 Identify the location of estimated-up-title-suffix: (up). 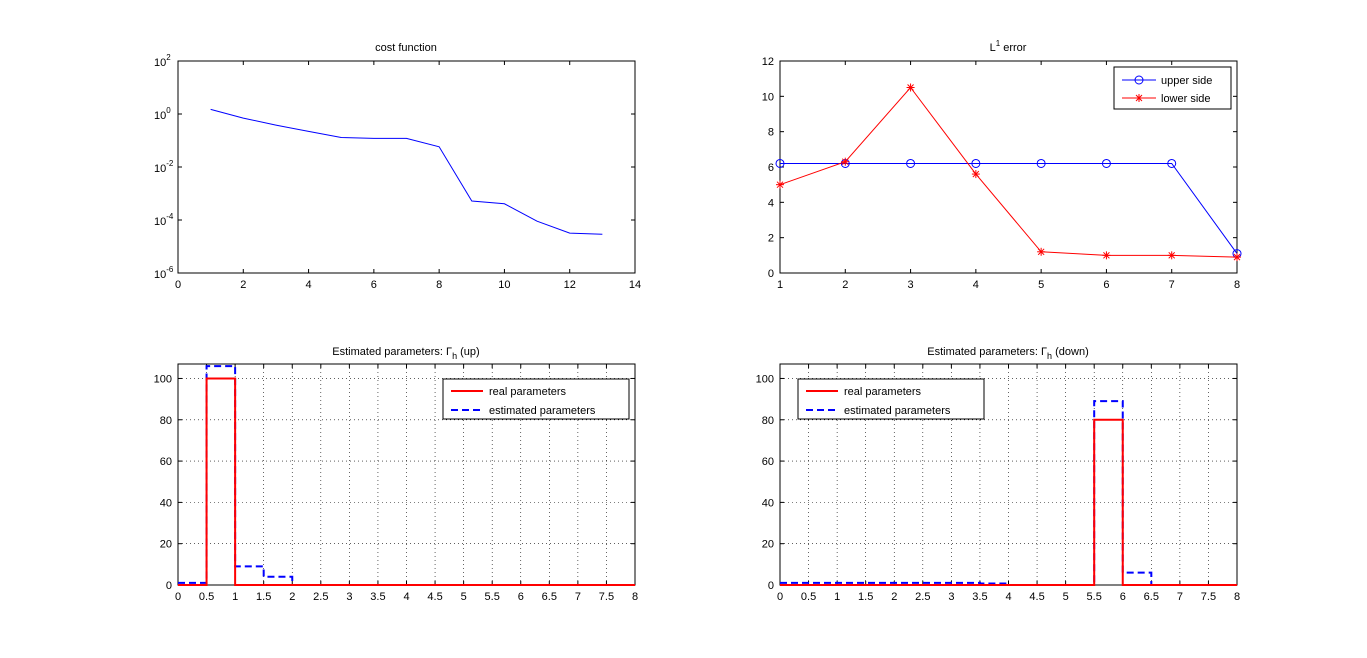
(468, 352).